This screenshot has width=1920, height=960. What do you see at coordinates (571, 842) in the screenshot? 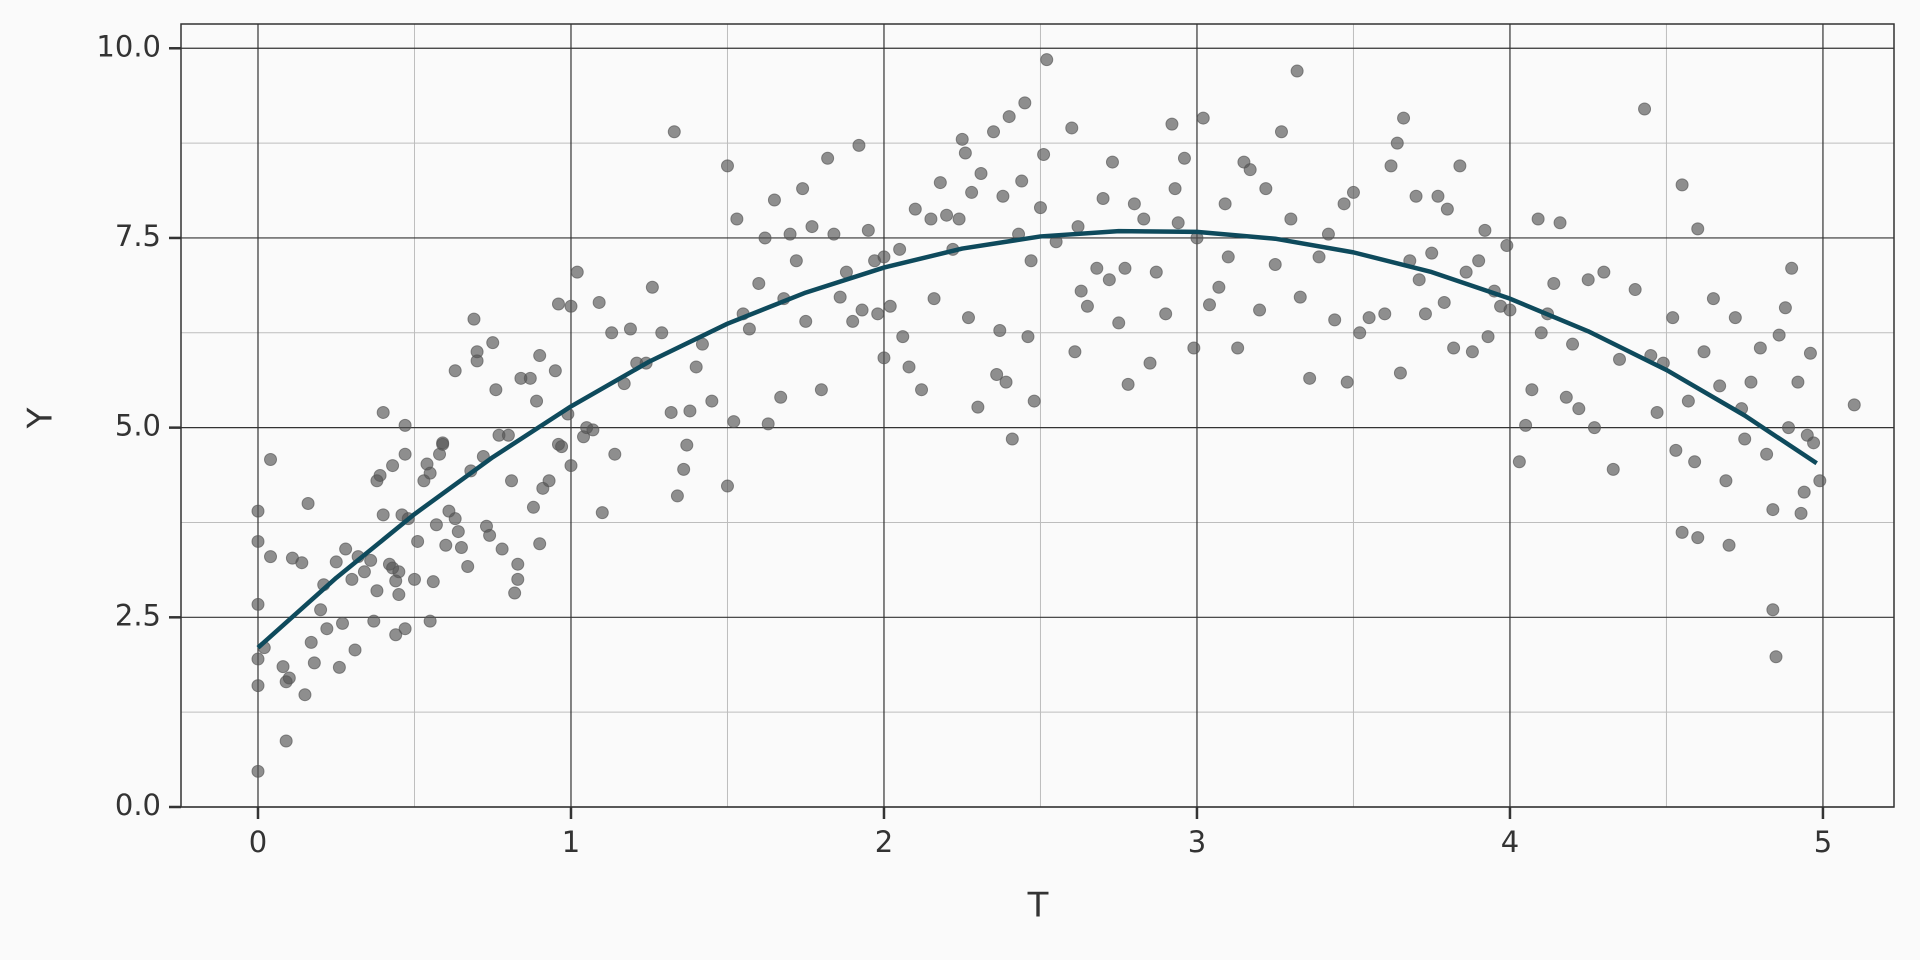
I see `x-tick-label: 1` at bounding box center [571, 842].